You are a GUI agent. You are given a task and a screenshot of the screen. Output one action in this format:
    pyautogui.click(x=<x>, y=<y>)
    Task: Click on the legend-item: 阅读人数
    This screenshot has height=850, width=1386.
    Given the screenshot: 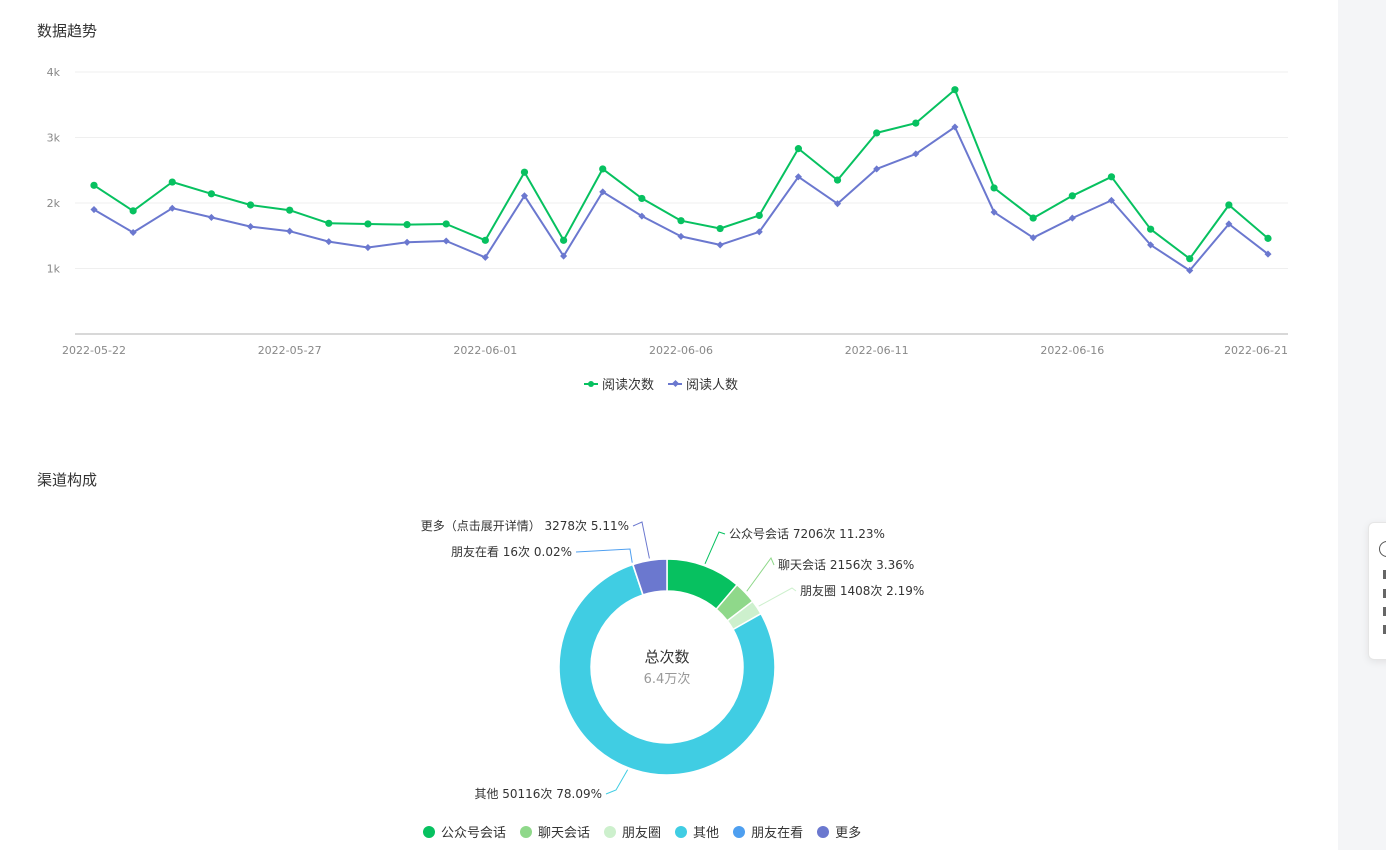 What is the action you would take?
    pyautogui.click(x=703, y=383)
    